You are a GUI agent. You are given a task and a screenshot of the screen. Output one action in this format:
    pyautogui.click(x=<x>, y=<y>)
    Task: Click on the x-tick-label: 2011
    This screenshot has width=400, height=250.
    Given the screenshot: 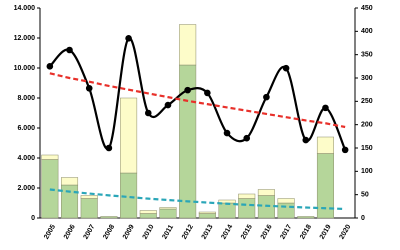 What is the action you would take?
    pyautogui.click(x=168, y=232)
    